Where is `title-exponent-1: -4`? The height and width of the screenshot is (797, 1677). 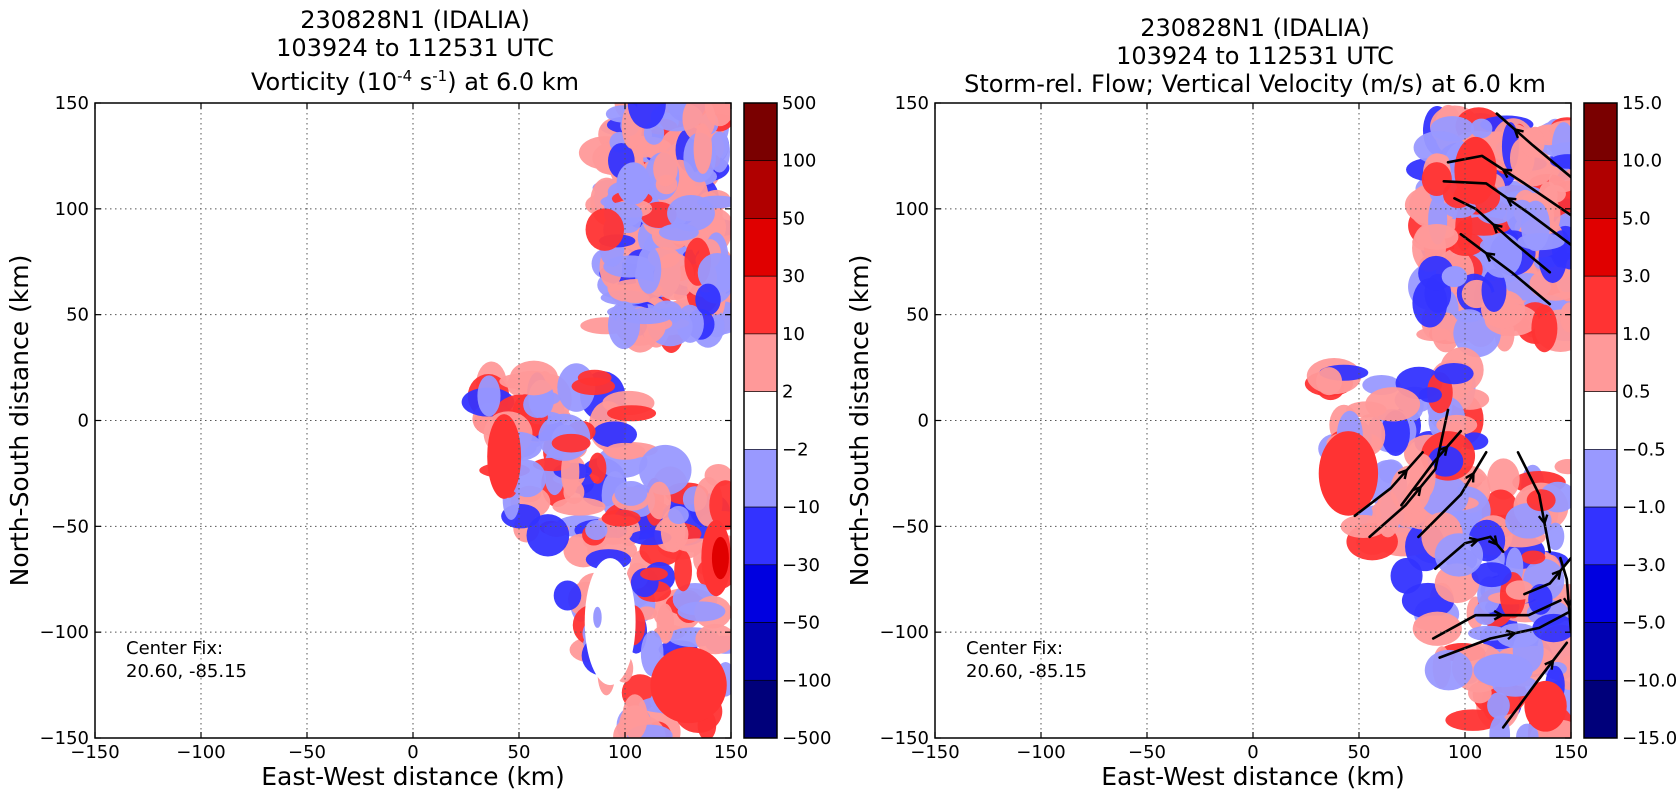 title-exponent-1: -4 is located at coordinates (405, 76).